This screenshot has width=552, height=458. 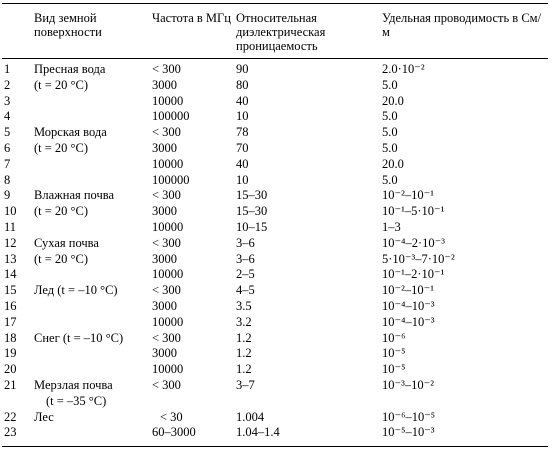 What do you see at coordinates (275, 275) in the screenshot?
I see `table-row: 14 10000 2–5 10⁻¹–2·10⁻¹` at bounding box center [275, 275].